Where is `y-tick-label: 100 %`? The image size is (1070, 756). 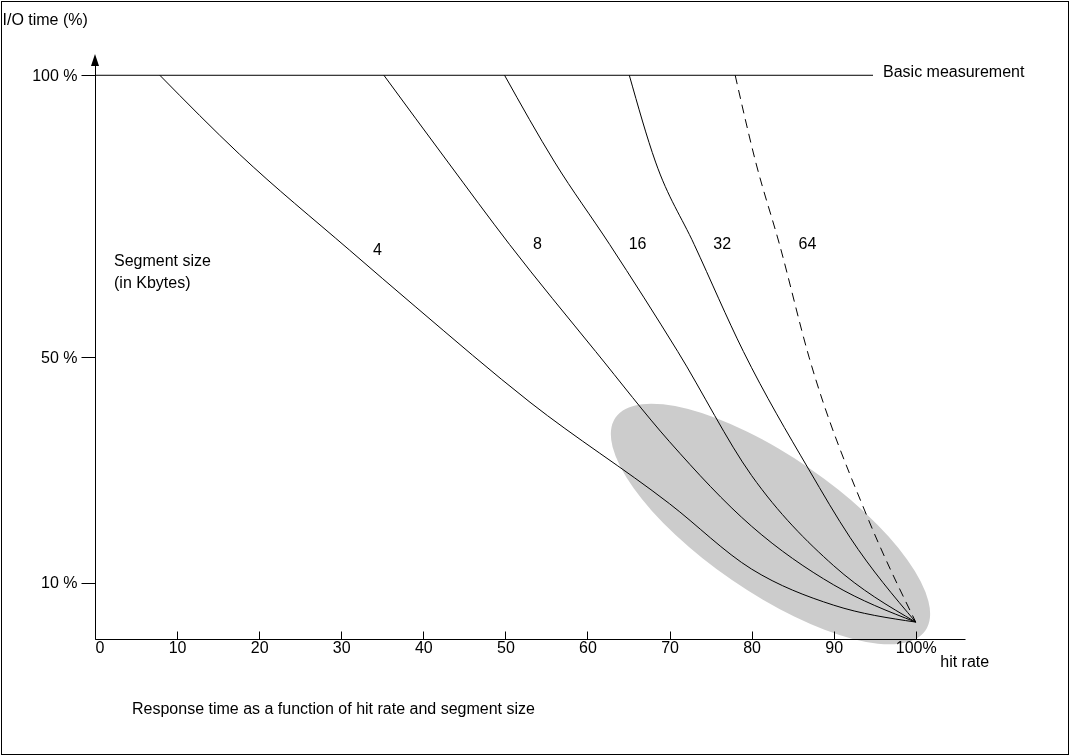
y-tick-label: 100 % is located at coordinates (55, 75).